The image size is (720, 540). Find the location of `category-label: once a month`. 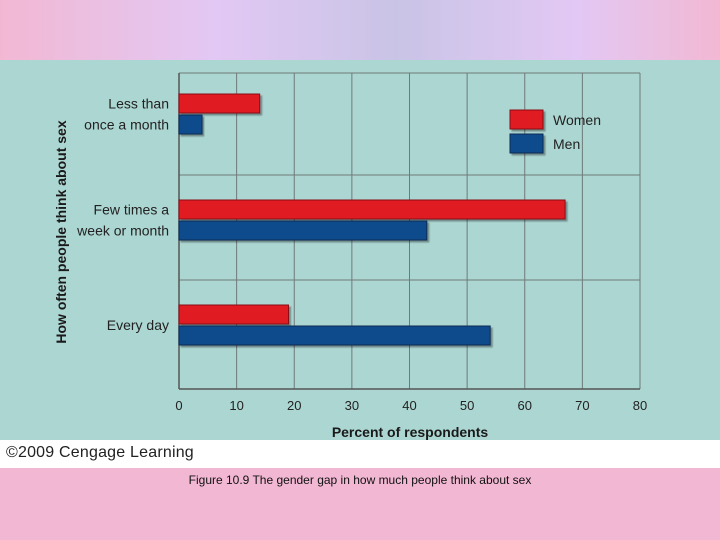

category-label: once a month is located at coordinates (126, 125).